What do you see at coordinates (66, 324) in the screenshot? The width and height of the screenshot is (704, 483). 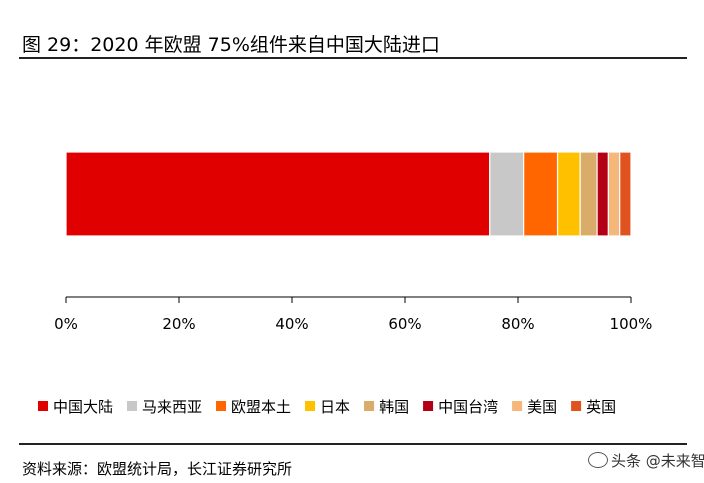 I see `x-tick-label: 0%` at bounding box center [66, 324].